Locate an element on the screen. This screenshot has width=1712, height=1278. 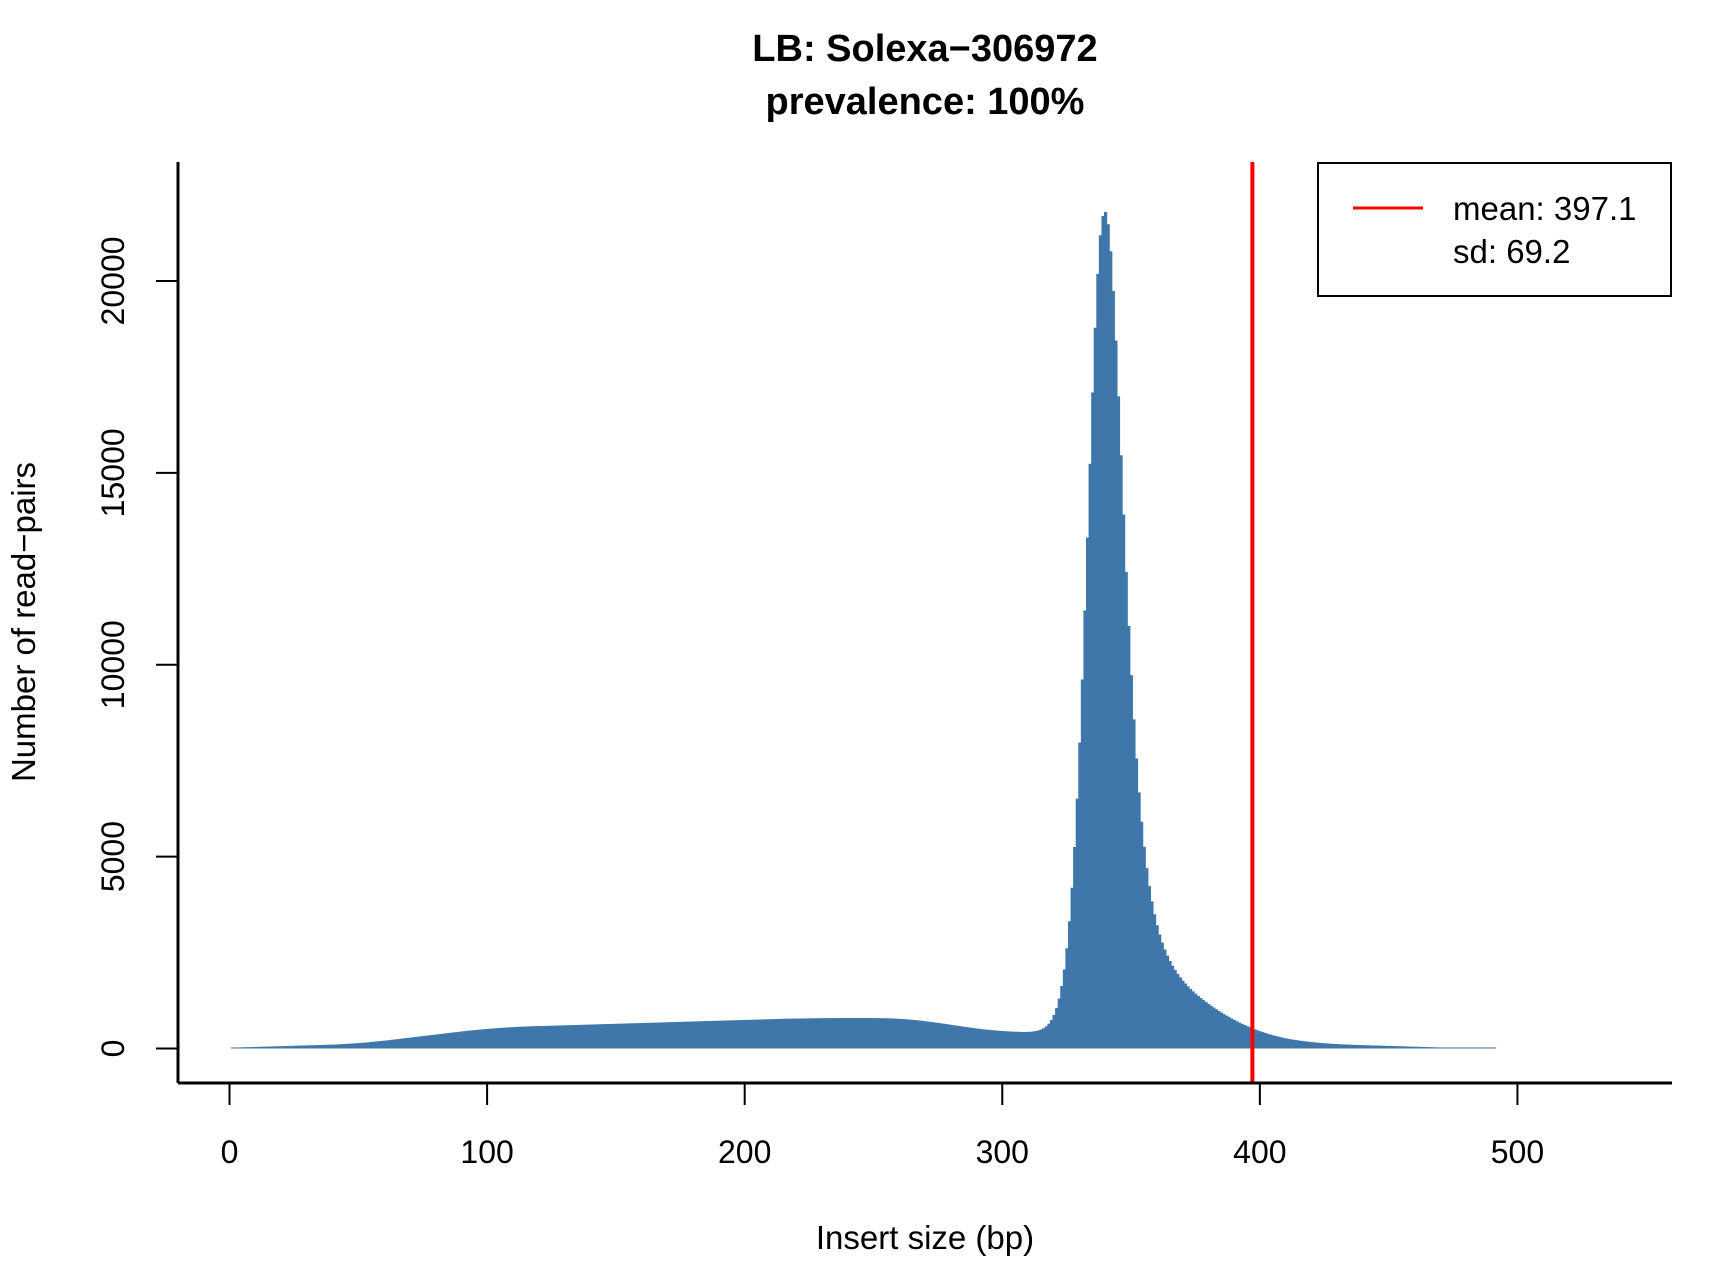
y-axis-ticks: 0 5000 10000 15000 20000 is located at coordinates (136, 646).